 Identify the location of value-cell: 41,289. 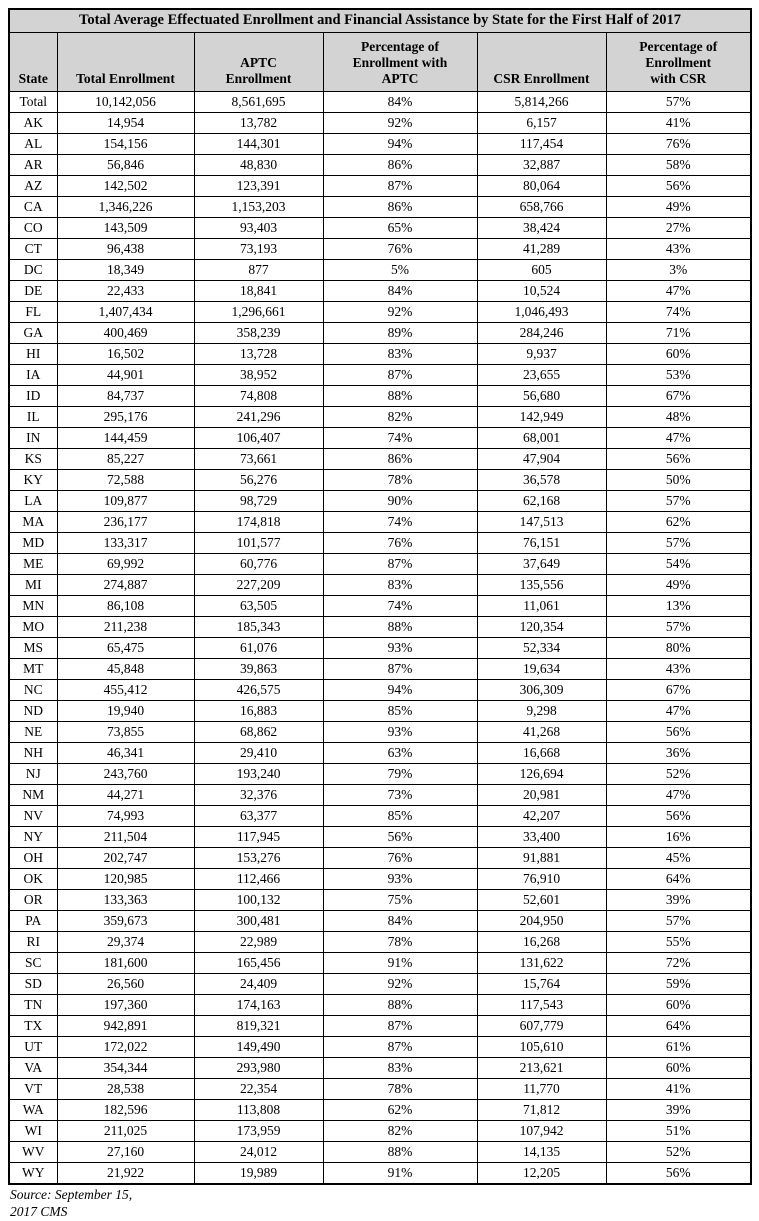
(541, 248).